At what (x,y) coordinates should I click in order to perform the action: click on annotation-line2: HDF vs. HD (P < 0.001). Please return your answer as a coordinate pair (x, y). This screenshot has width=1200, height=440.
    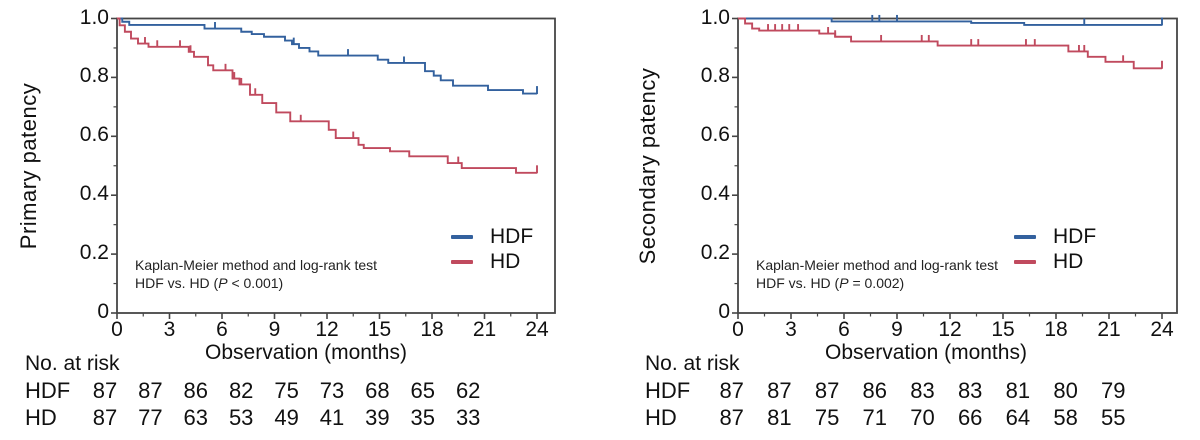
    Looking at the image, I should click on (209, 283).